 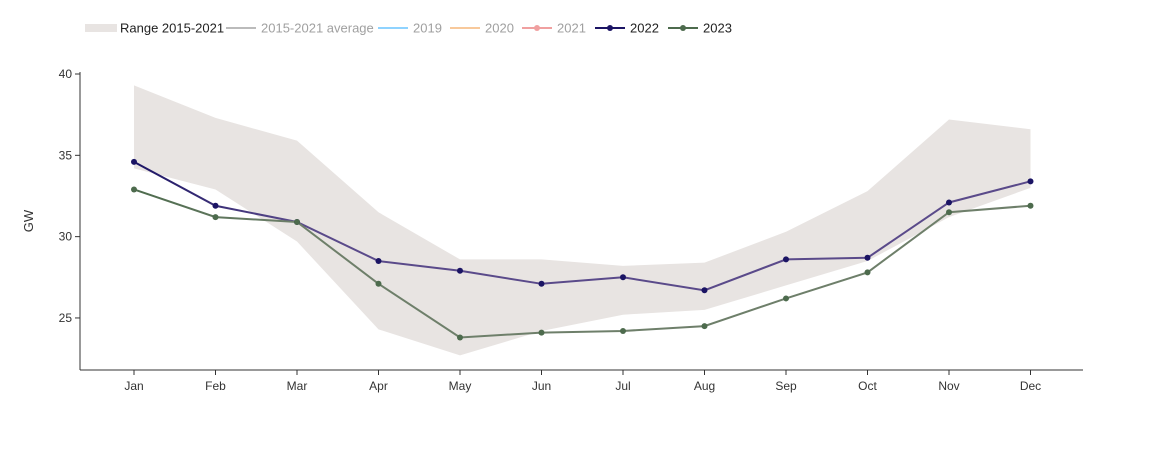 I want to click on legend-item-2023: 2023, so click(x=700, y=28).